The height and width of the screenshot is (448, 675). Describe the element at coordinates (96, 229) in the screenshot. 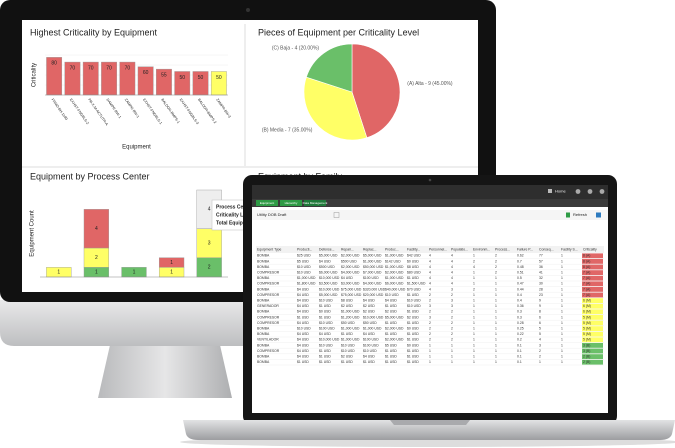

I see `data-label: 4` at that location.